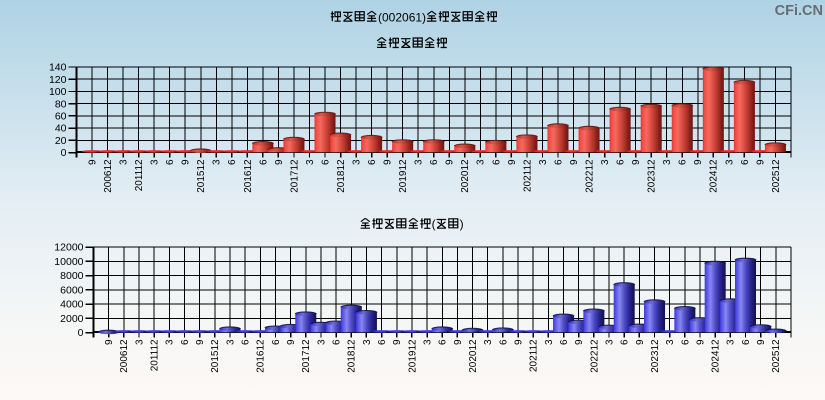  What do you see at coordinates (139, 175) in the screenshot?
I see `svg-text: 201112` at bounding box center [139, 175].